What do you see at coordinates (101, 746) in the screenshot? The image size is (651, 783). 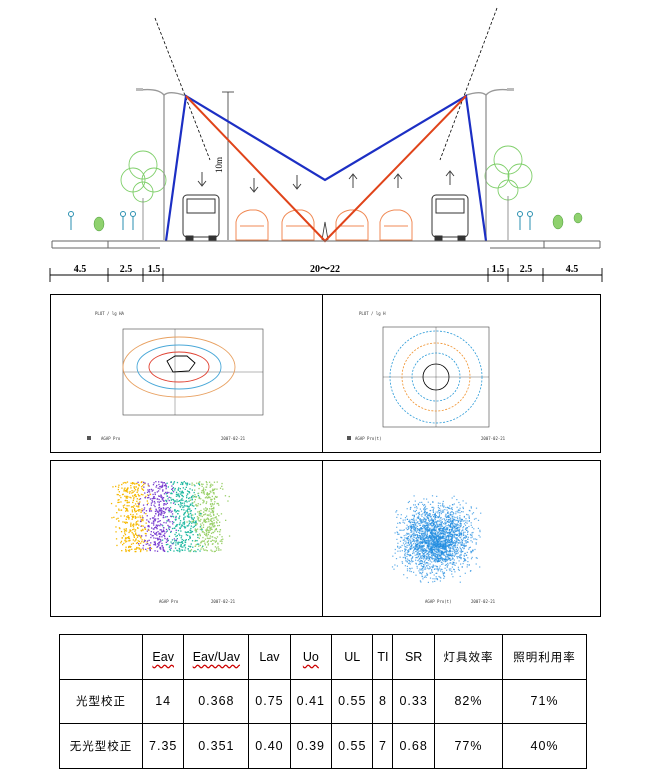 I see `row-label: 无光型校正` at bounding box center [101, 746].